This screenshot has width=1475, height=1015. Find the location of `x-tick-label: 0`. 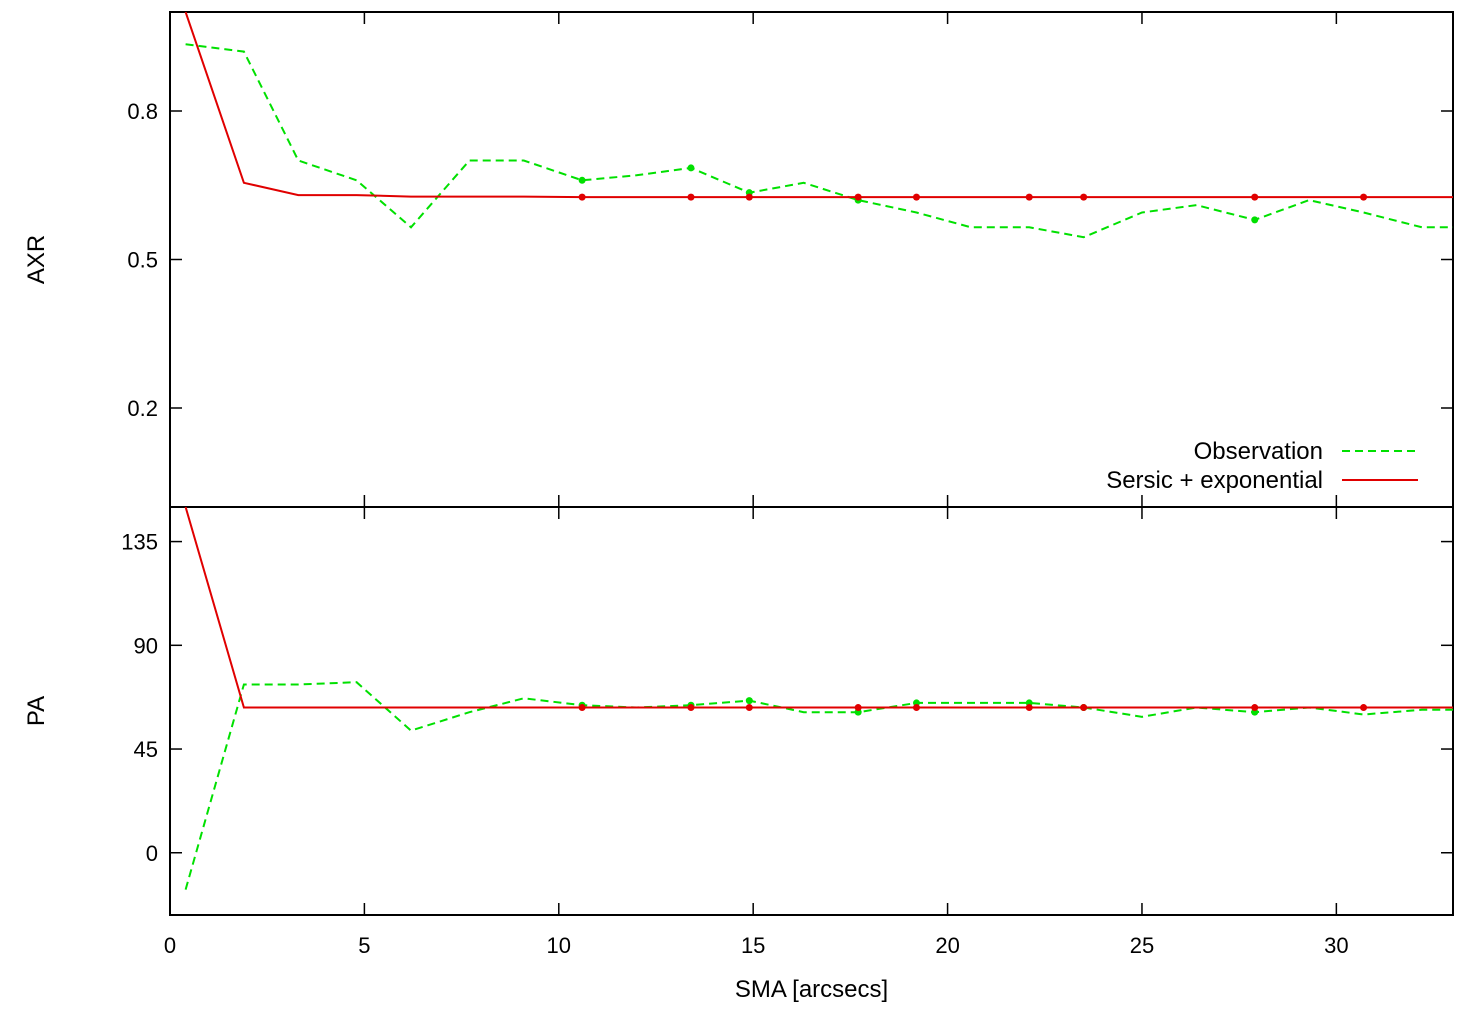

x-tick-label: 0 is located at coordinates (170, 945).